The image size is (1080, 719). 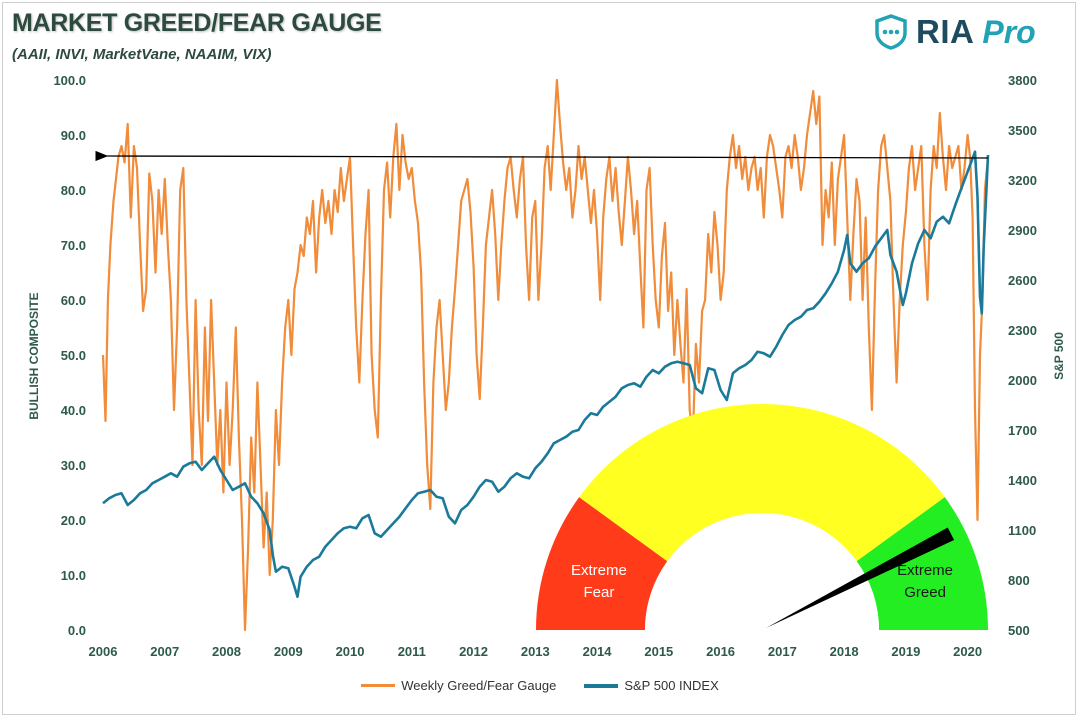 I want to click on gauge-segment-fear, so click(x=602, y=563).